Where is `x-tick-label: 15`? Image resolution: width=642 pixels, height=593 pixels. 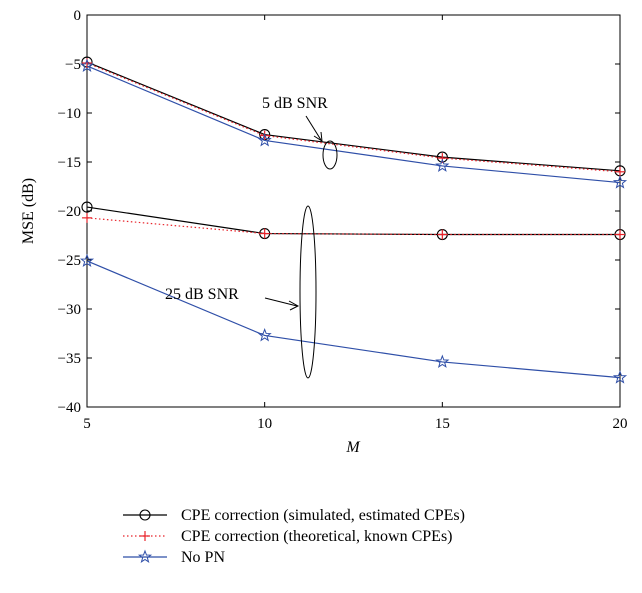
x-tick-label: 15 is located at coordinates (442, 424).